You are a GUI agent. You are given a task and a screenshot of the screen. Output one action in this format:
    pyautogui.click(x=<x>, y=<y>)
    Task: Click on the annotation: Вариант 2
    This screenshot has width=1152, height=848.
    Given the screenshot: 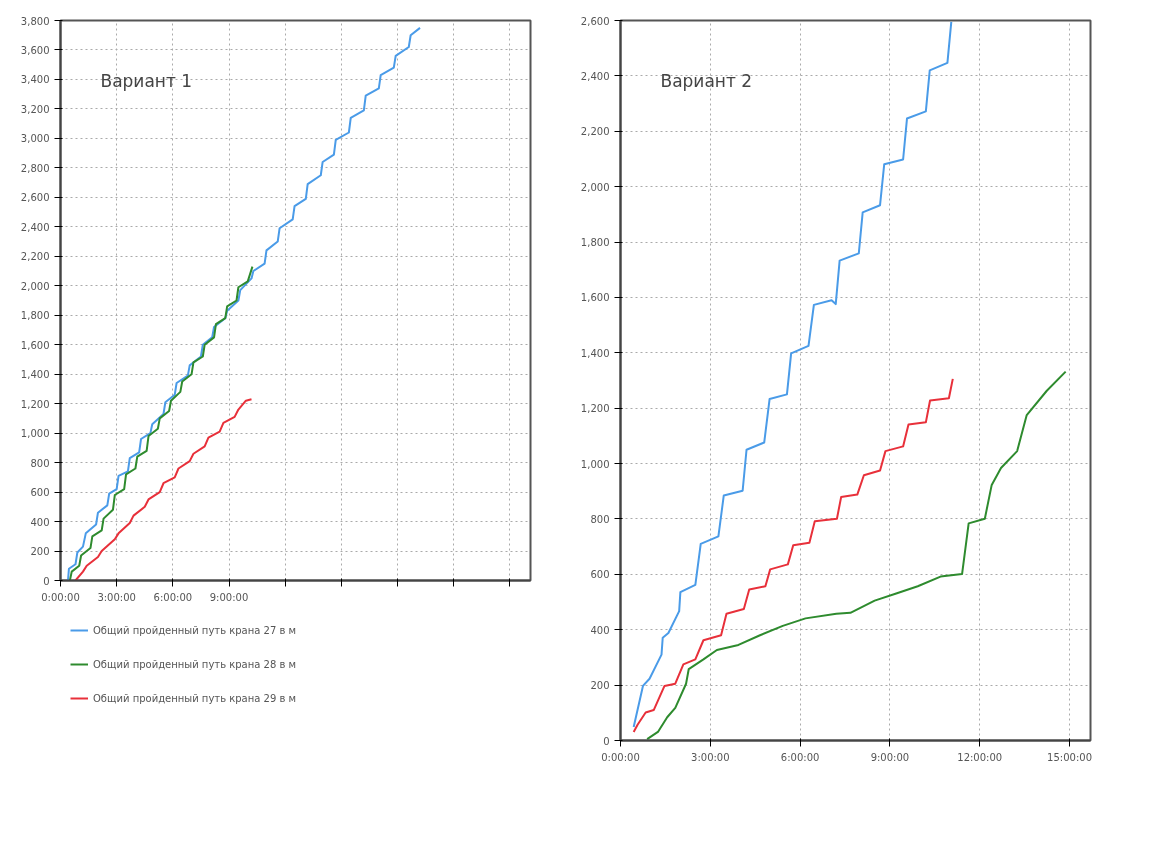 What is the action you would take?
    pyautogui.click(x=706, y=80)
    